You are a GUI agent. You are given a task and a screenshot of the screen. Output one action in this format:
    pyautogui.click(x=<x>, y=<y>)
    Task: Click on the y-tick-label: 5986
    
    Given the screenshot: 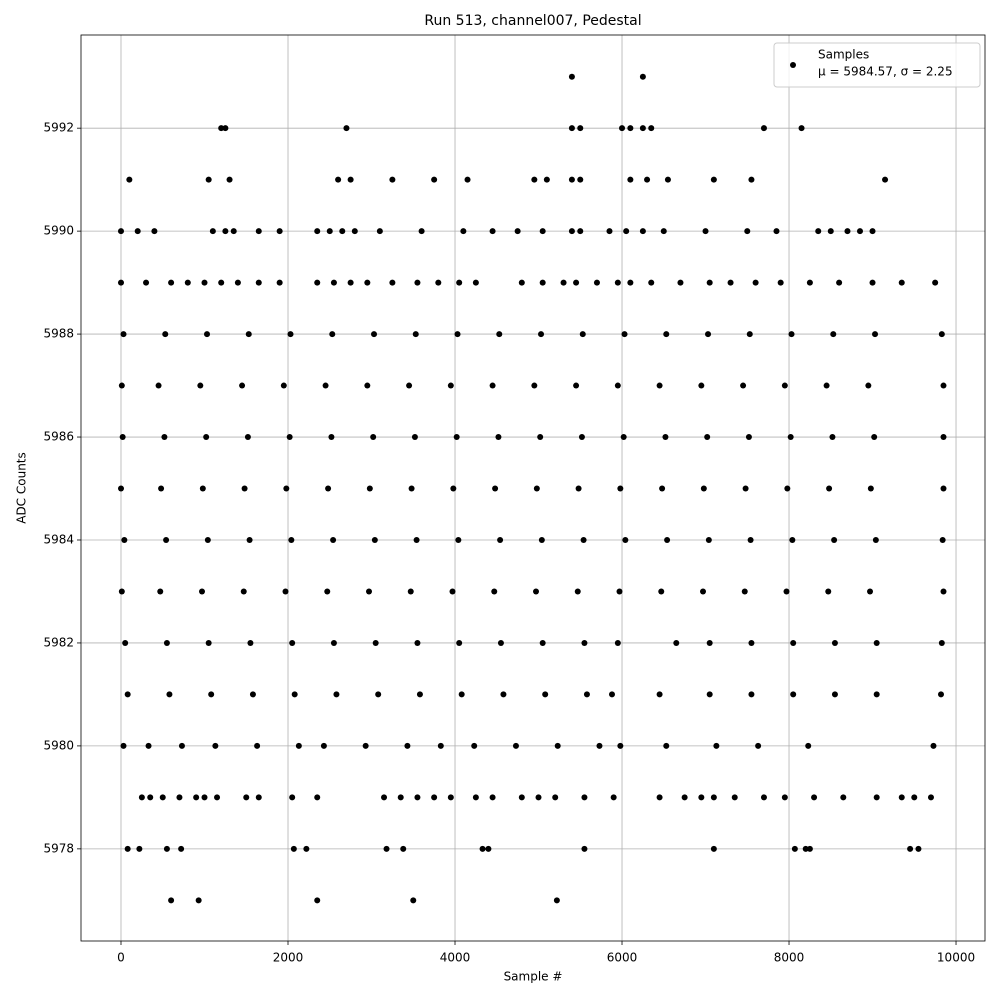 What is the action you would take?
    pyautogui.click(x=58, y=437)
    